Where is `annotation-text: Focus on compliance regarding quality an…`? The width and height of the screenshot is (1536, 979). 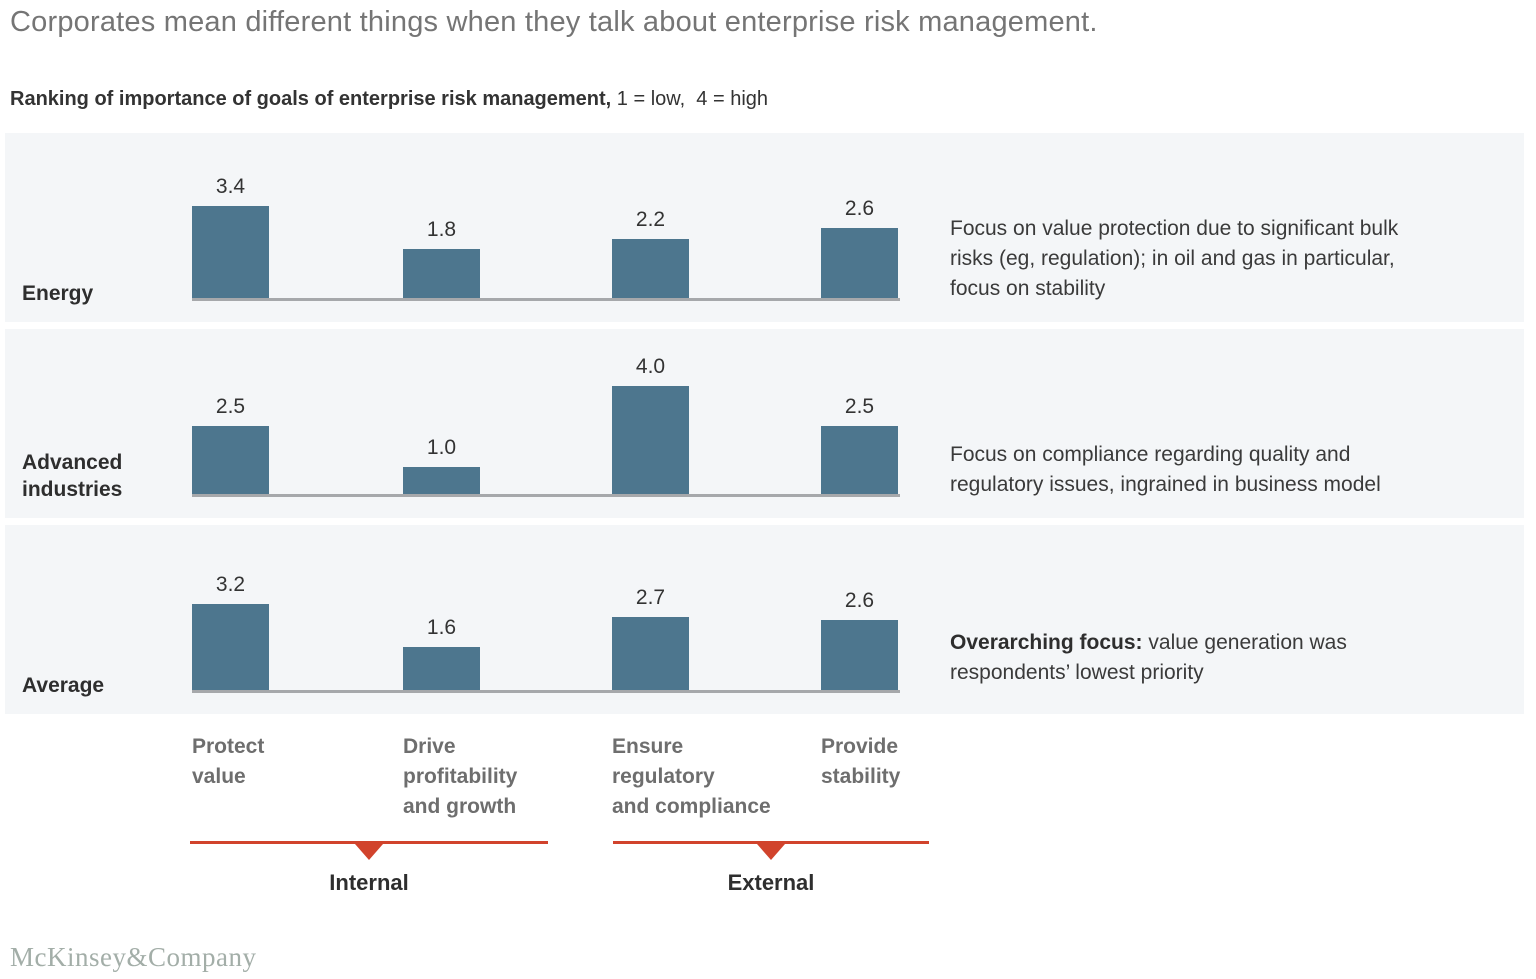
annotation-text: Focus on compliance regarding quality an… is located at coordinates (1165, 469).